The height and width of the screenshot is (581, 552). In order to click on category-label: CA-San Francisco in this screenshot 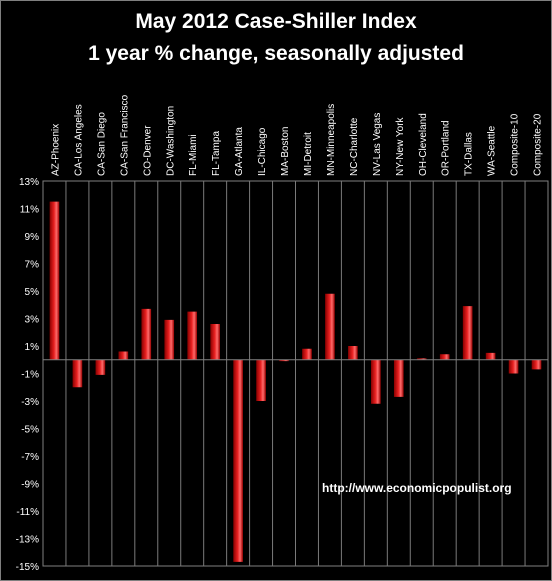, I will do `click(124, 135)`.